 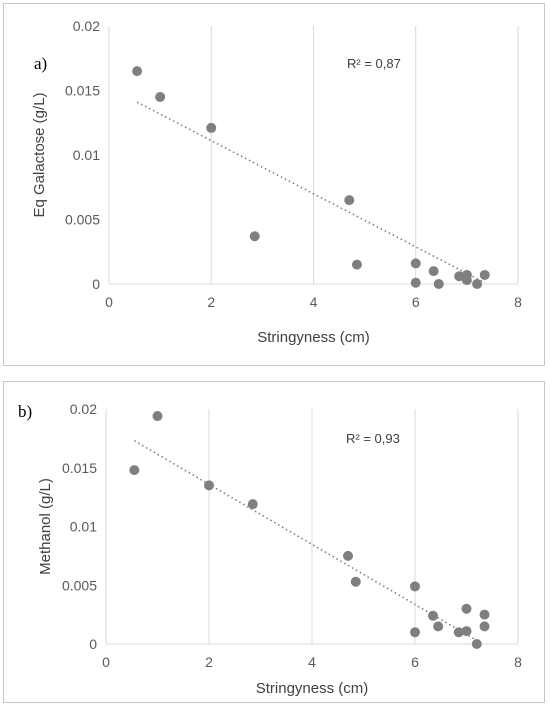 What do you see at coordinates (39, 154) in the screenshot?
I see `y-axis-title: Eq Galactose (g/L)` at bounding box center [39, 154].